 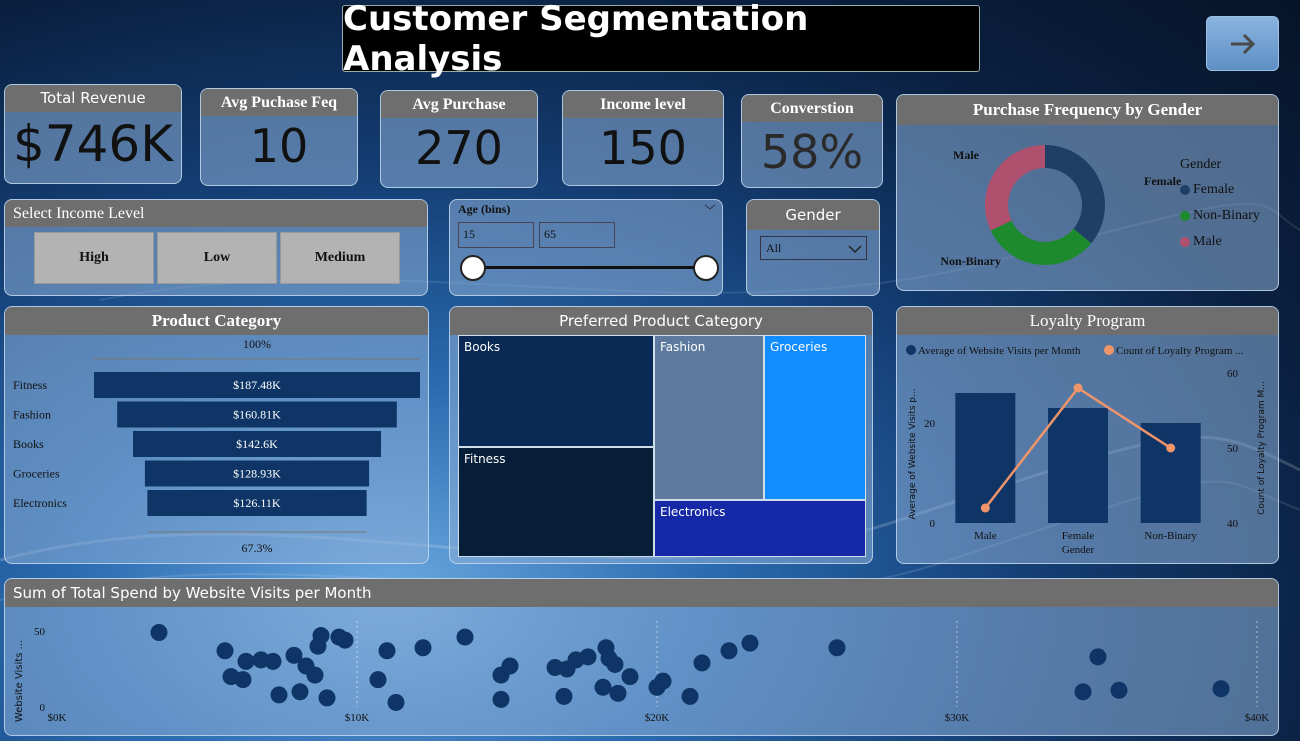 What do you see at coordinates (482, 347) in the screenshot?
I see `treemap-cell-label: Books` at bounding box center [482, 347].